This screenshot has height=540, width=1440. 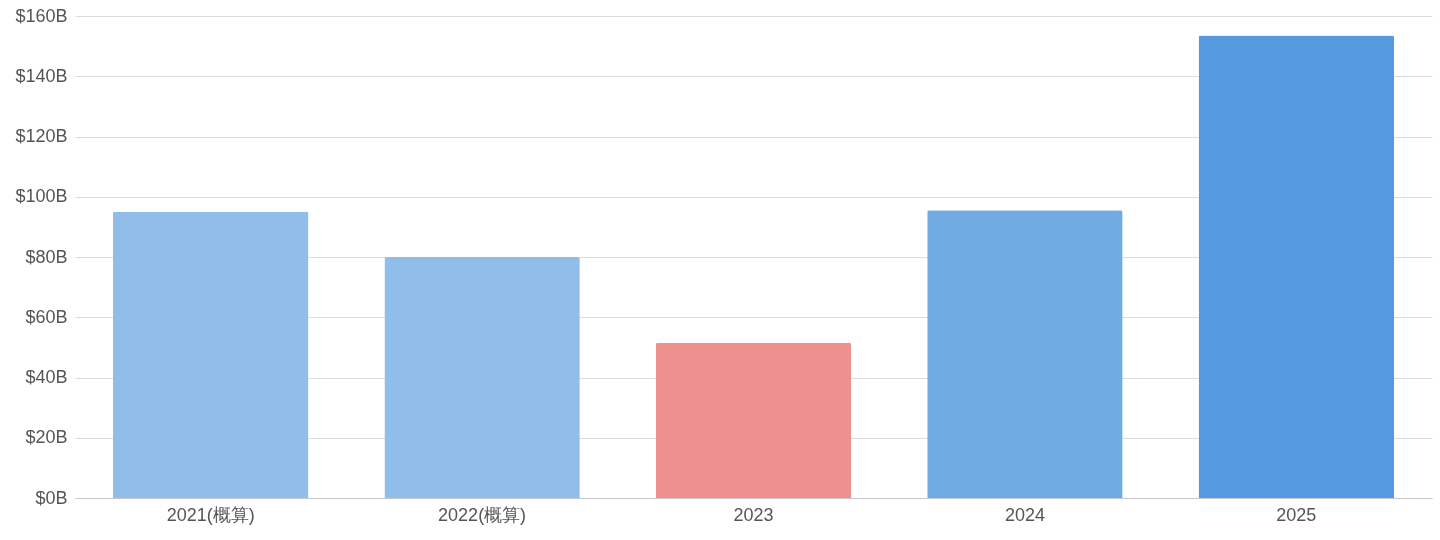 What do you see at coordinates (51, 497) in the screenshot?
I see `y-tick-label: $0B` at bounding box center [51, 497].